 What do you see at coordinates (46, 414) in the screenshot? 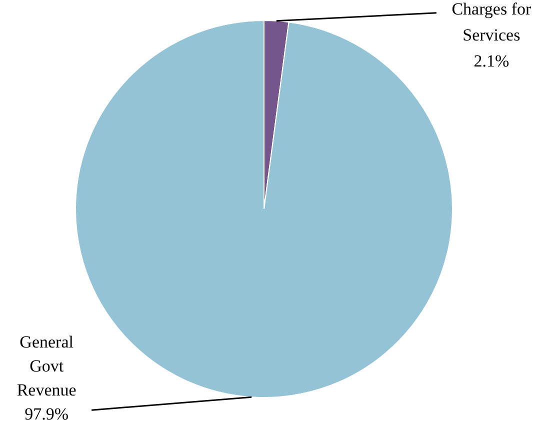
I see `data-label: 97.9%` at bounding box center [46, 414].